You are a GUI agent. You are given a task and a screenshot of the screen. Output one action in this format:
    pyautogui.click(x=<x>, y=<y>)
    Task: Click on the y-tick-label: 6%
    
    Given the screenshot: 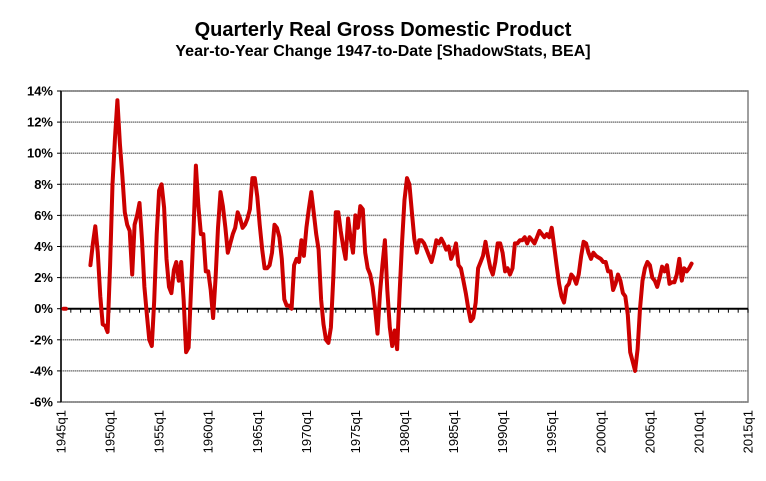 What is the action you would take?
    pyautogui.click(x=43, y=215)
    